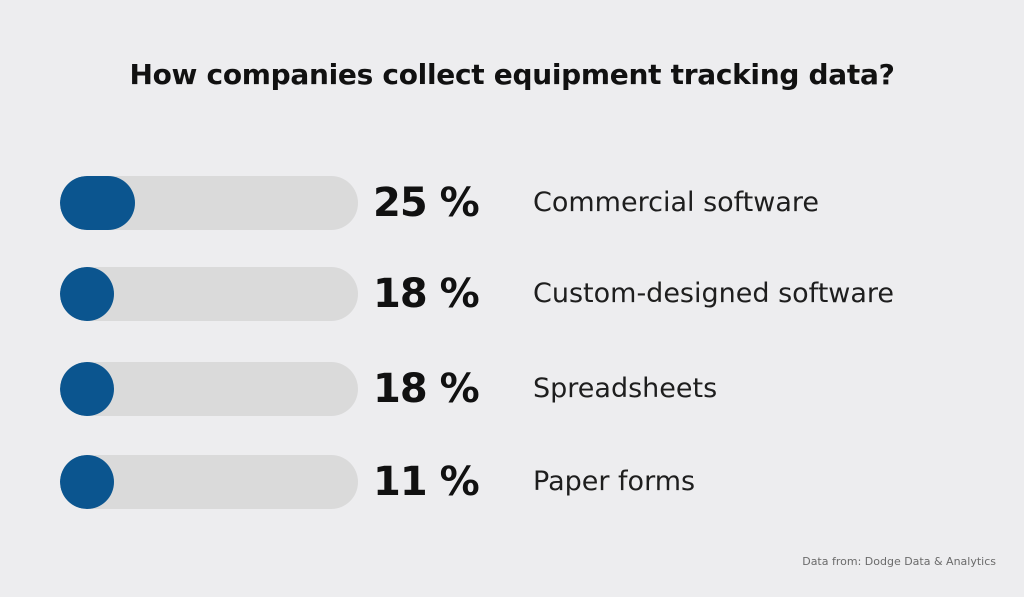  I want to click on bar-row: 11 % Paper forms, so click(512, 482).